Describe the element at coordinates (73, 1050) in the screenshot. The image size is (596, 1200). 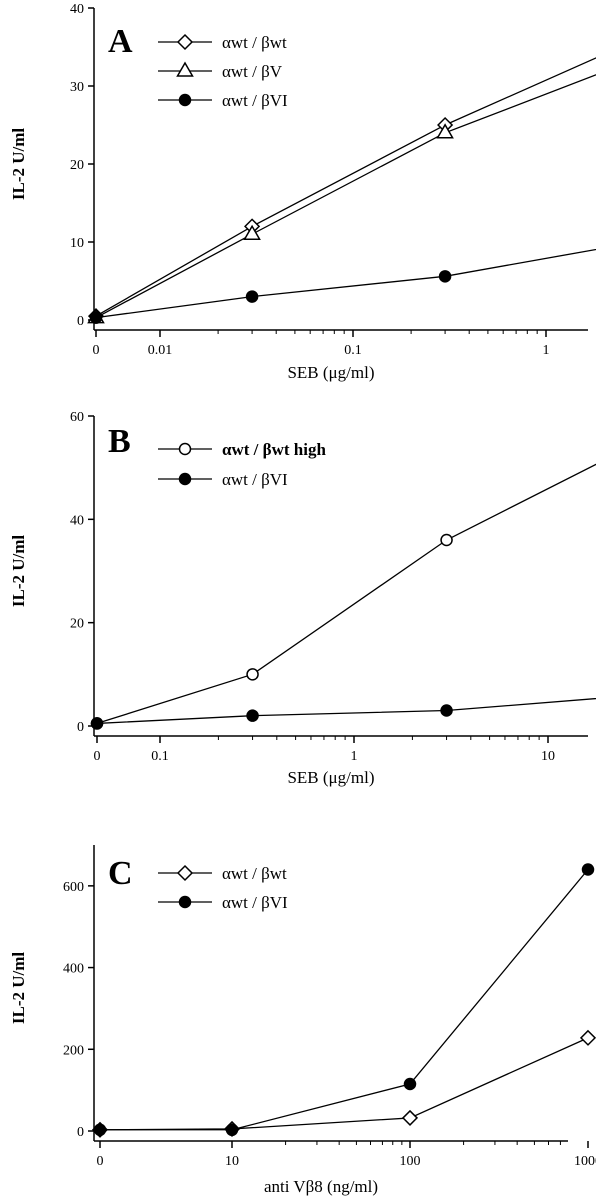
I see `y-tick-label: 200` at that location.